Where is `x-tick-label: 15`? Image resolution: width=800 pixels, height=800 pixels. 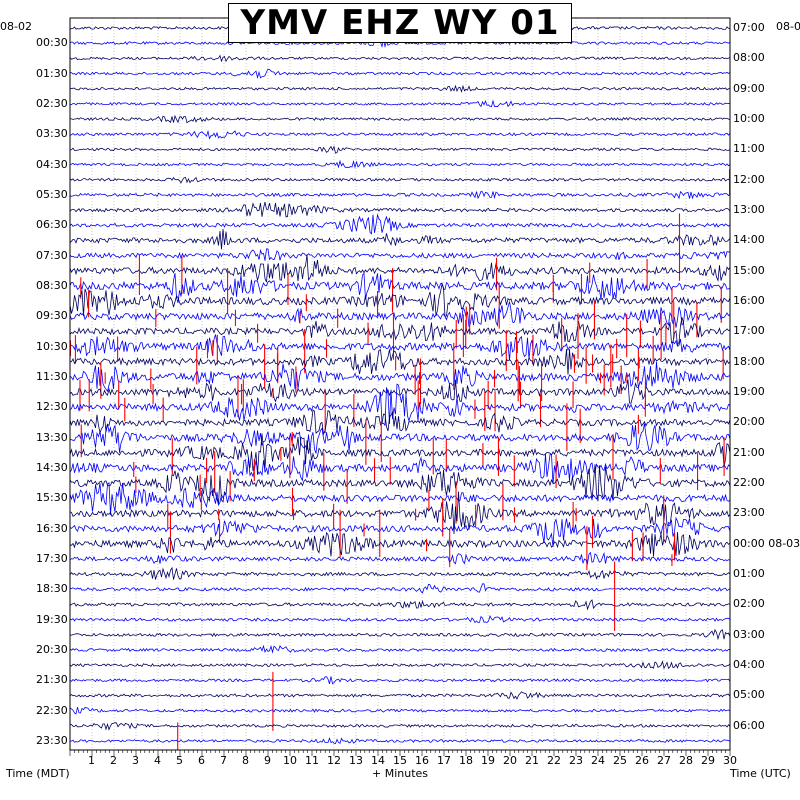 x-tick-label: 15 is located at coordinates (400, 760).